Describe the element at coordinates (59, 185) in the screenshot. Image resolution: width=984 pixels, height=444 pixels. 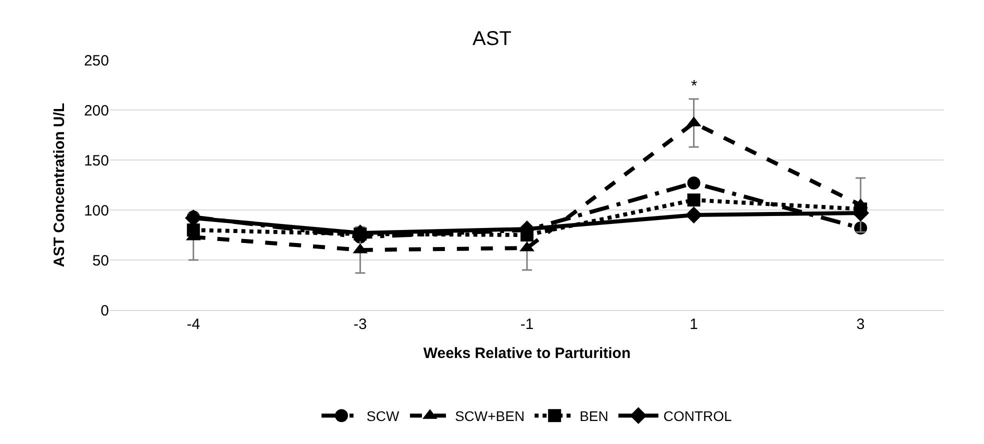
I see `y-axis-title: AST Concentration U/L` at that location.